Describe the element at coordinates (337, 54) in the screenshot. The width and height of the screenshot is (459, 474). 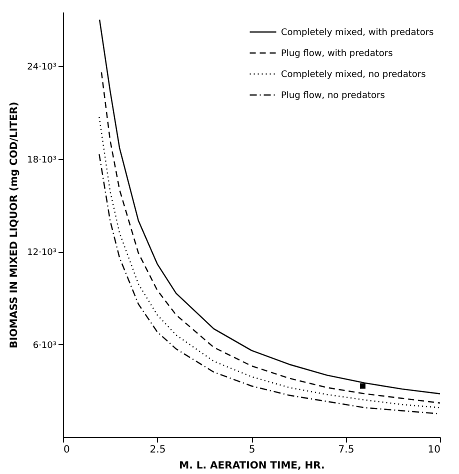
I see `legend-label: Plug flow, with predators` at that location.